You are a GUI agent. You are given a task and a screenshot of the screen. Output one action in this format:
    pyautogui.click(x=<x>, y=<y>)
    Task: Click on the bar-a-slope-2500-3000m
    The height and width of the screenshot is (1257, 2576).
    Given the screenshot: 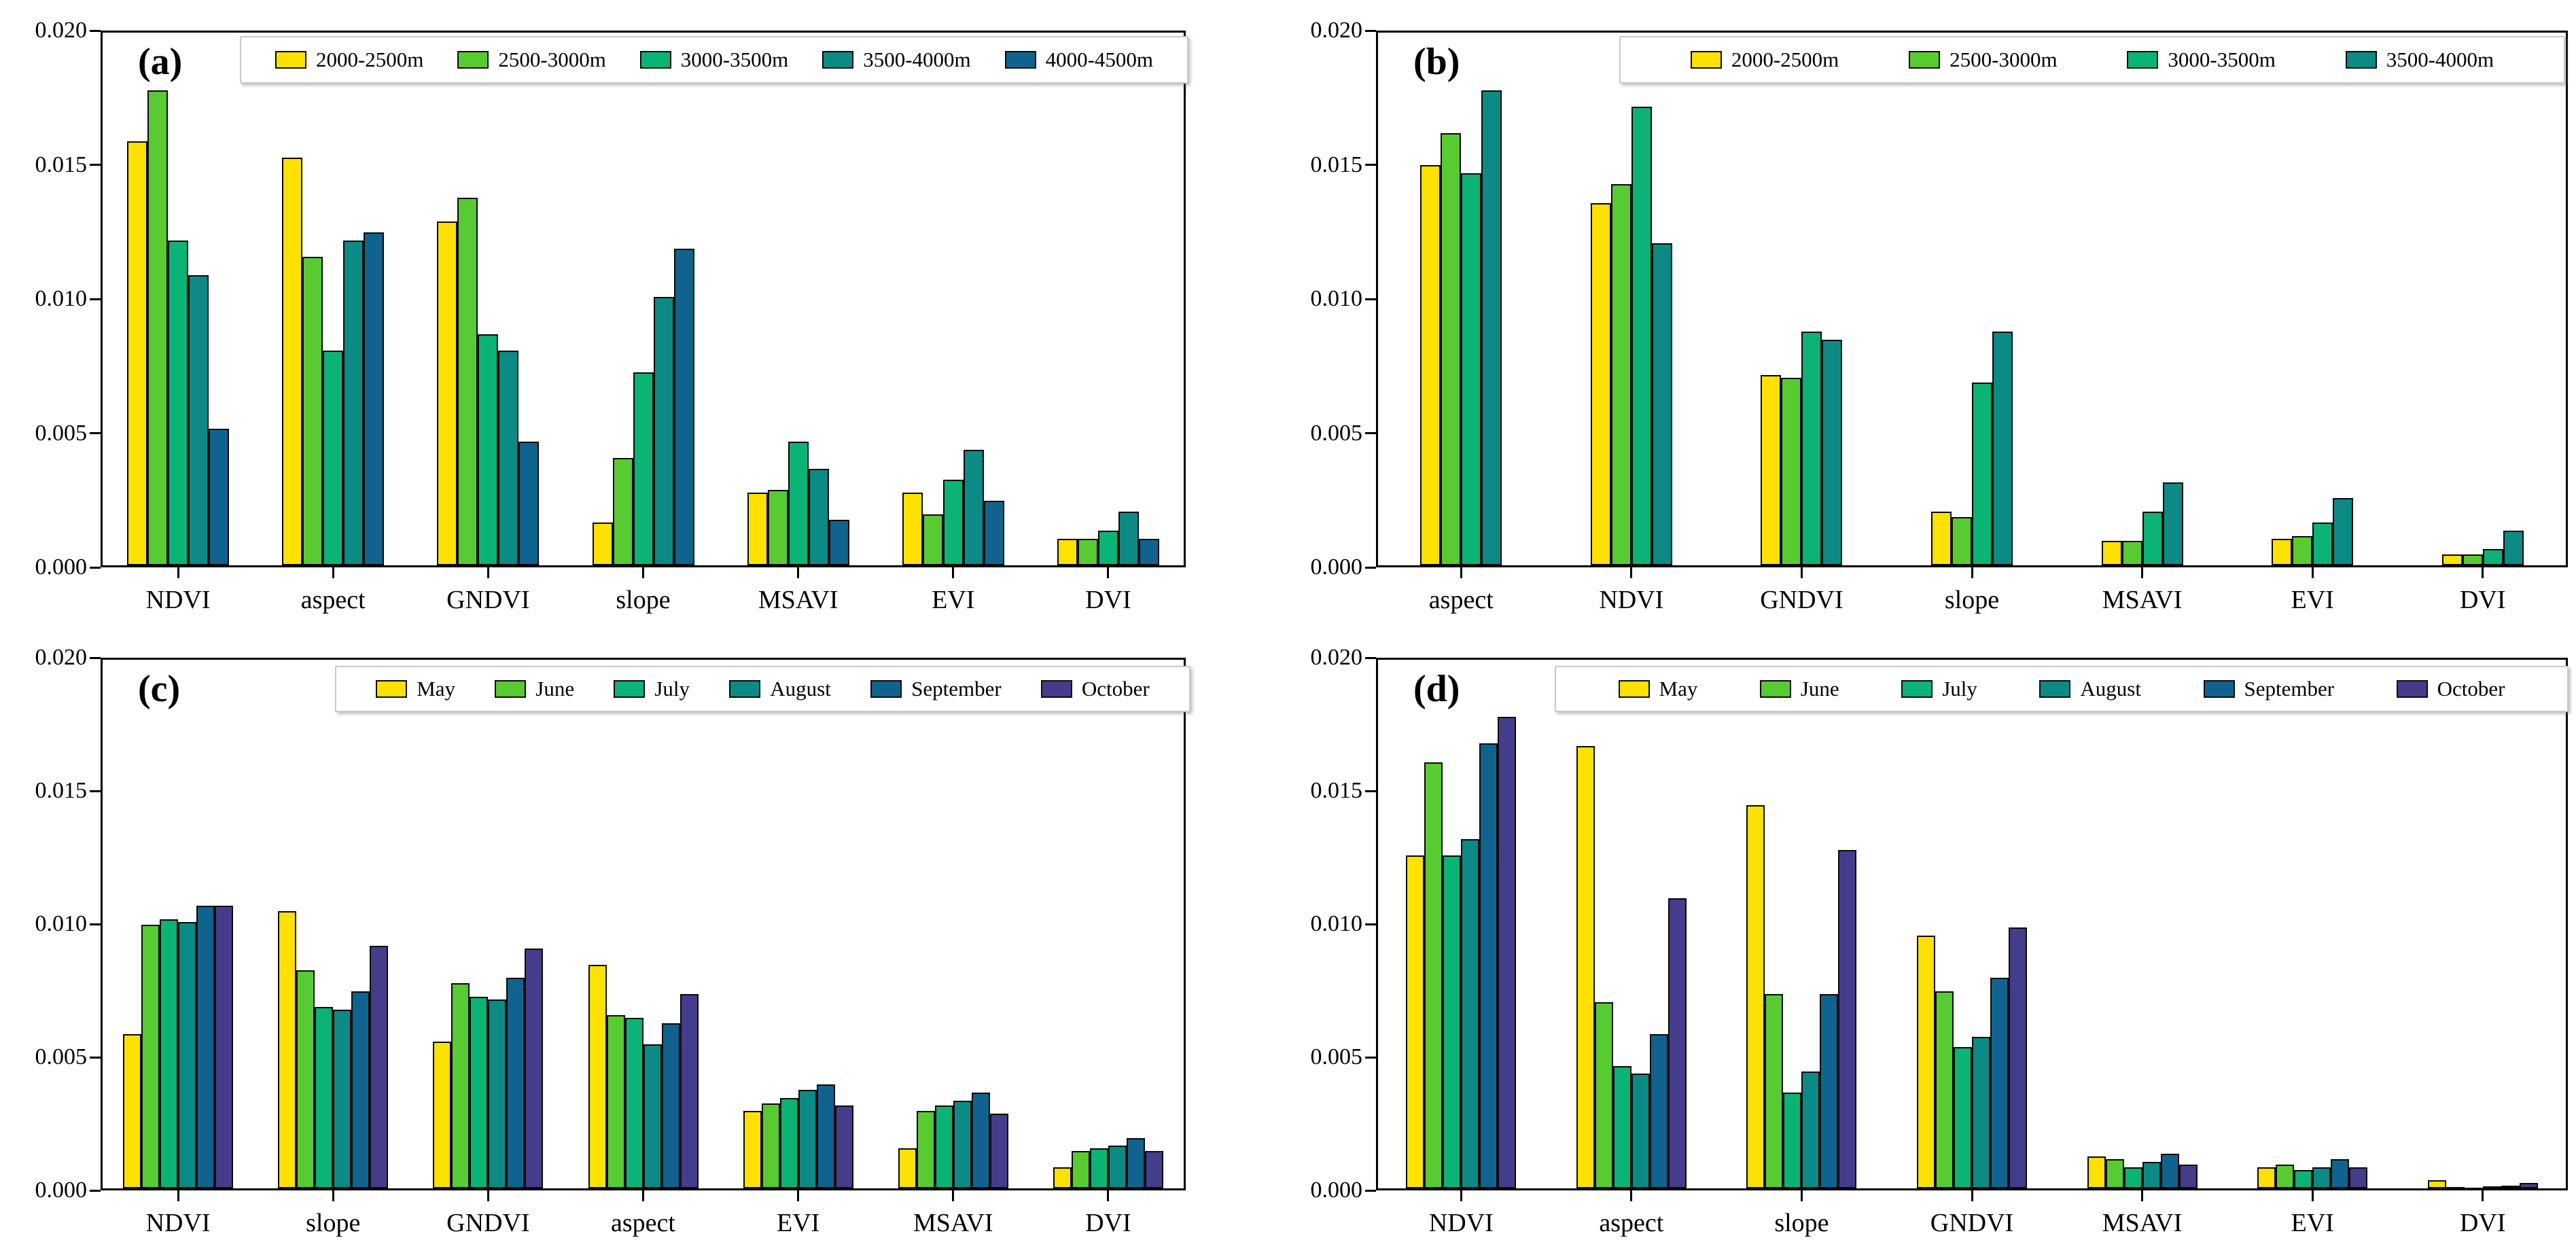 What is the action you would take?
    pyautogui.click(x=622, y=511)
    